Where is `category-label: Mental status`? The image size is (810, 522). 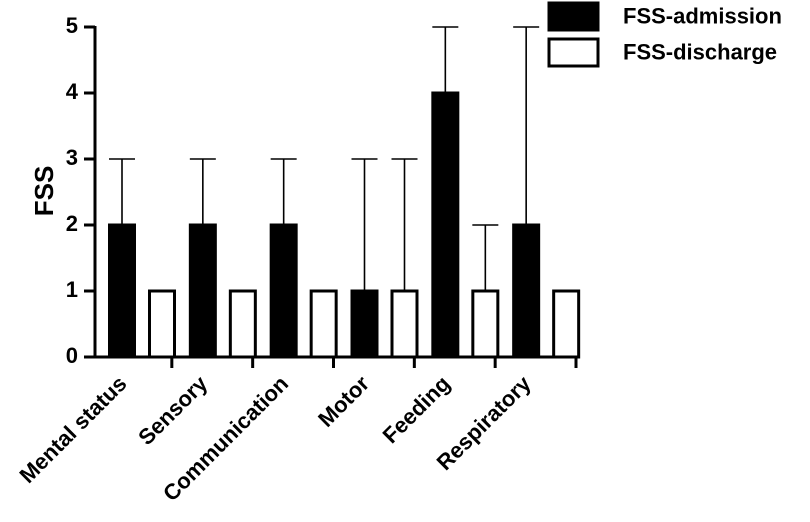
category-label: Mental status is located at coordinates (72, 429).